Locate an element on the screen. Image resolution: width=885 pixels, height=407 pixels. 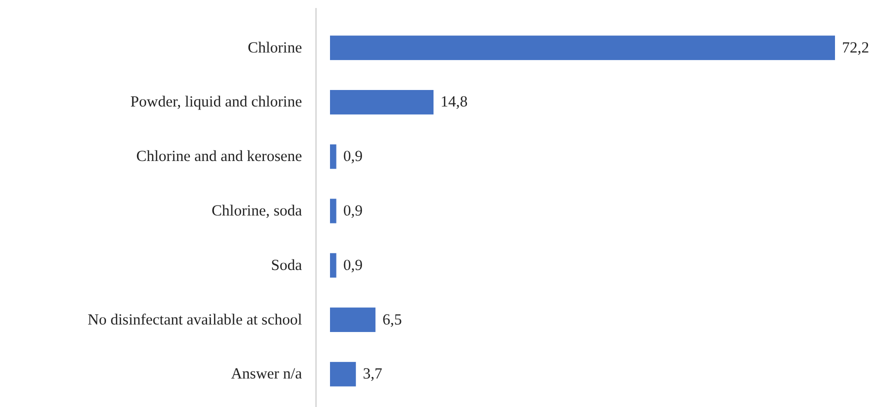
data-label: 72,2 is located at coordinates (856, 47).